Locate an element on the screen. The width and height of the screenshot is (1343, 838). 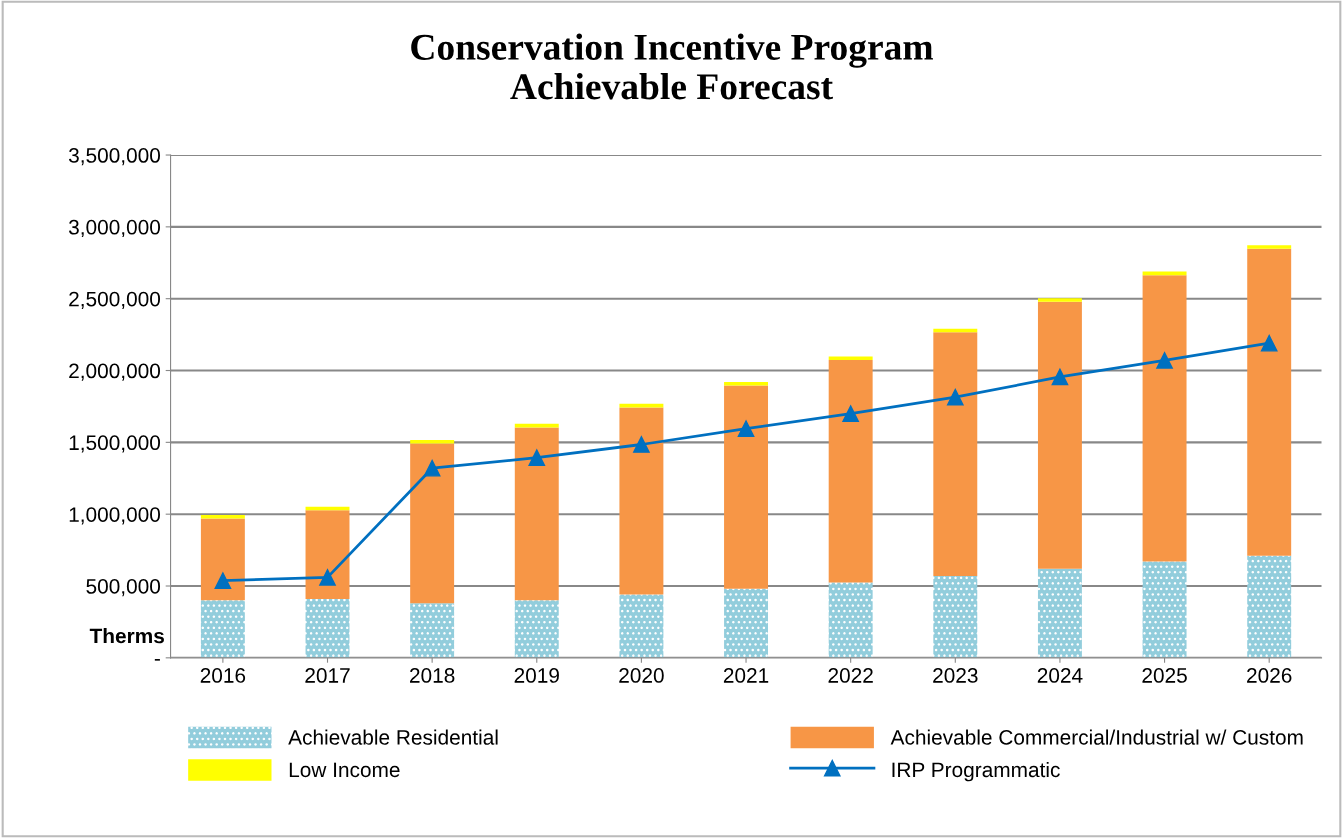
chart-title: Conservation Incentive Program Achievable Forecast is located at coordinates (672, 66).